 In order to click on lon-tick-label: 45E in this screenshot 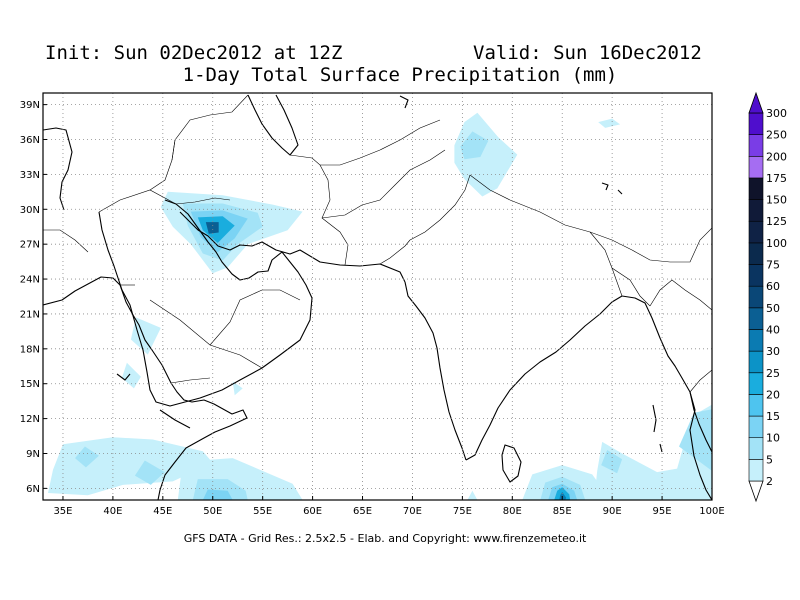, I will do `click(162, 511)`.